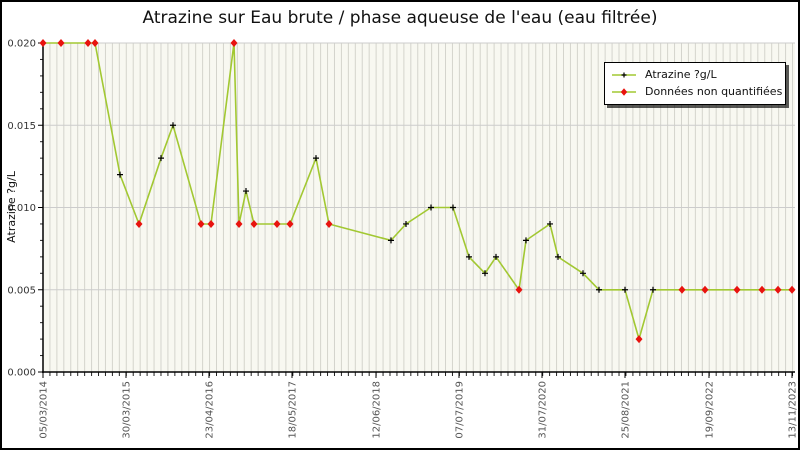 This screenshot has height=450, width=800. I want to click on y-tick-label: 0.005, so click(21, 290).